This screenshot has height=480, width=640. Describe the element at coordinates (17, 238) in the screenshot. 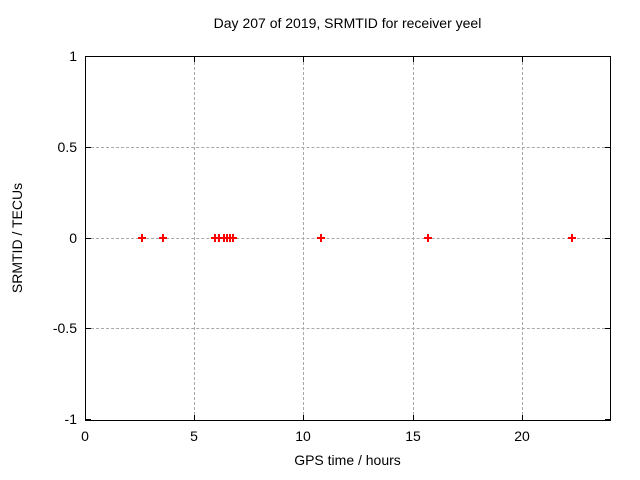

I see `y-axis-title: SRMTID / TECUs` at that location.